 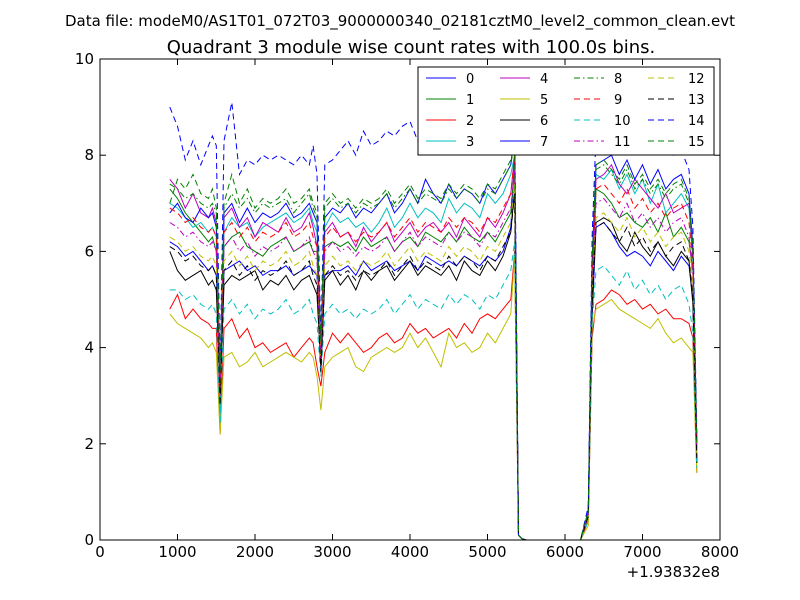 I want to click on legend-label-12: 12, so click(x=696, y=79).